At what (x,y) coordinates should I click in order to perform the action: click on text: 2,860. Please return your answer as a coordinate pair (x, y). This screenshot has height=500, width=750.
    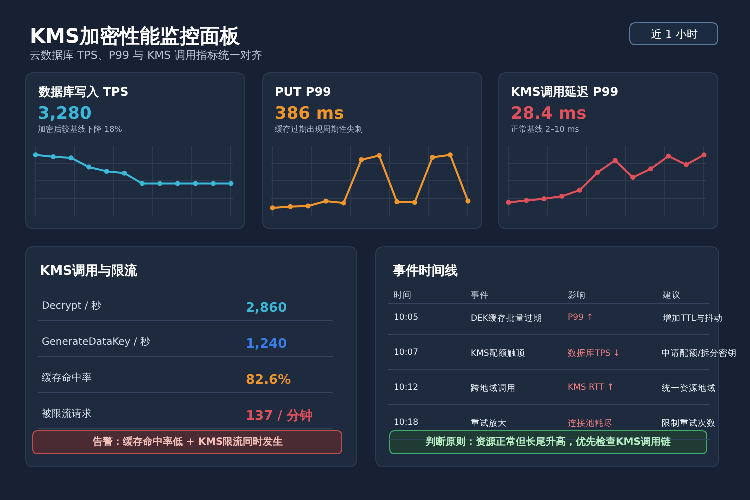
    Looking at the image, I should click on (267, 308).